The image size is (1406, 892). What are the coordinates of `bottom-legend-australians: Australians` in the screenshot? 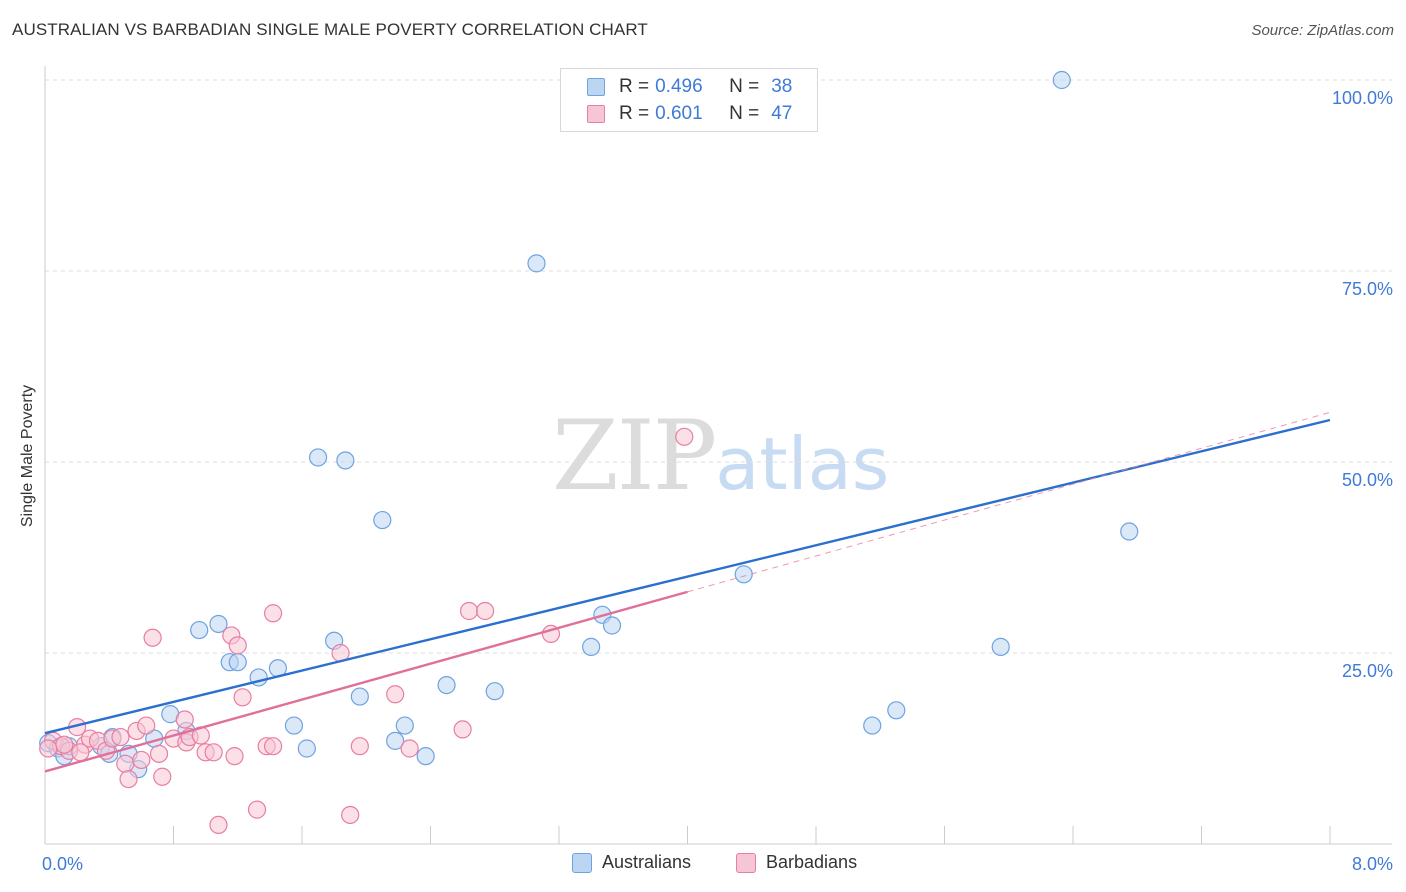 It's located at (631, 862).